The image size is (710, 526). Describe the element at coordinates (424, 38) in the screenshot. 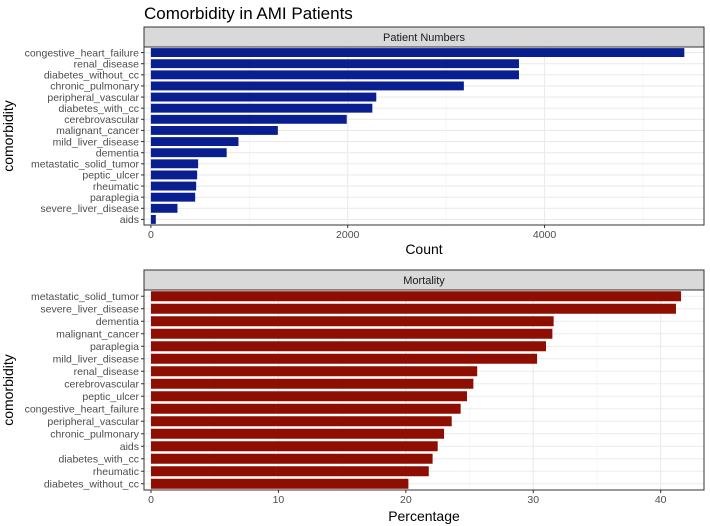

I see `facet-strip-label: Patient Numbers` at that location.